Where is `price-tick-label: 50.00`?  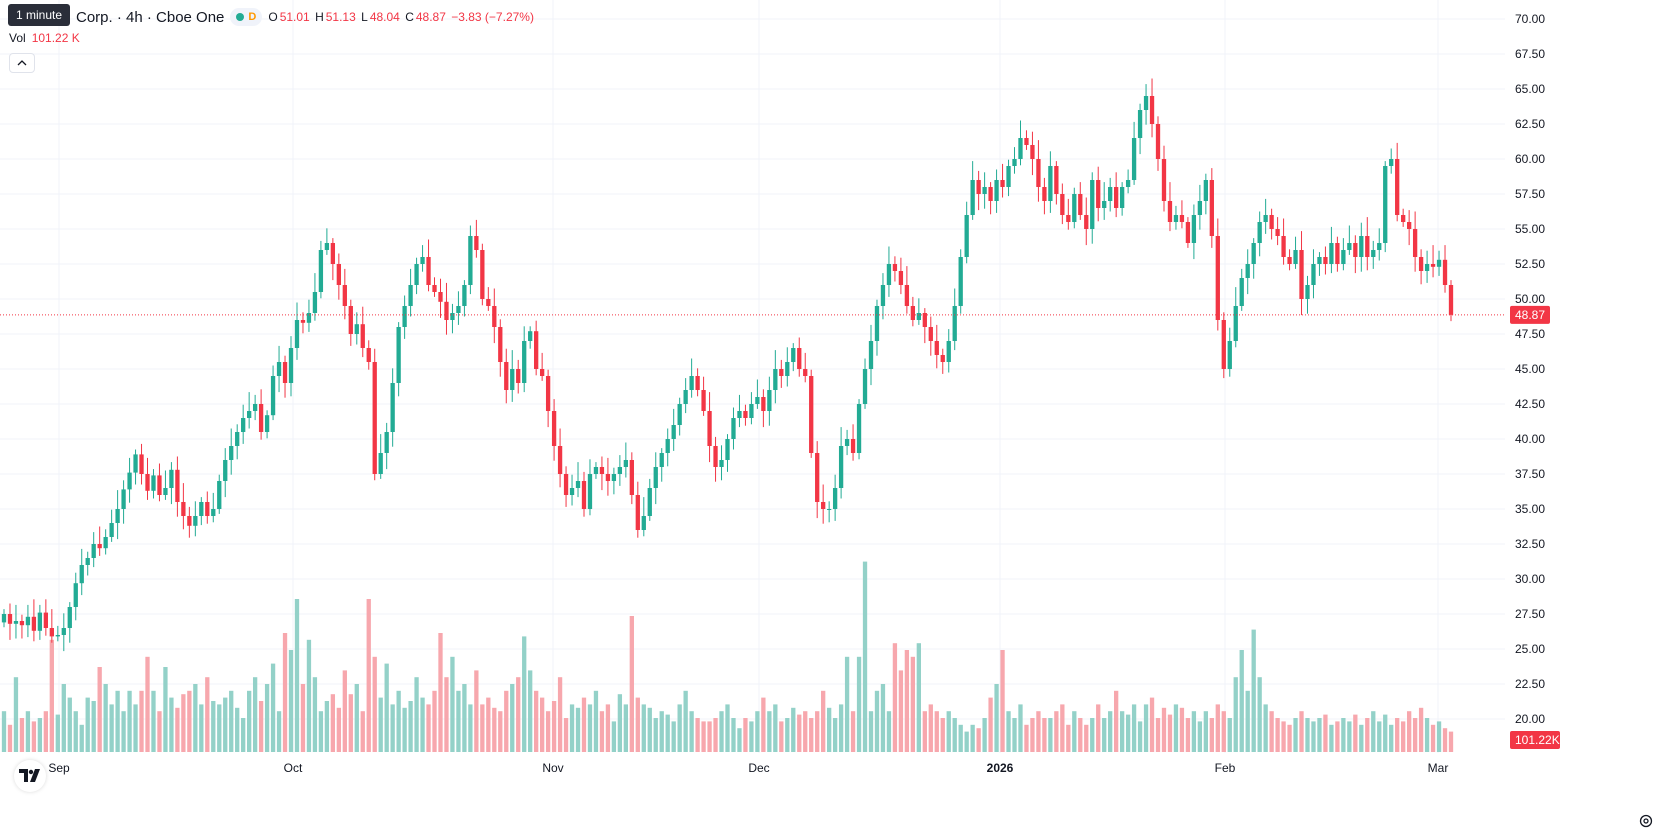 price-tick-label: 50.00 is located at coordinates (1530, 299).